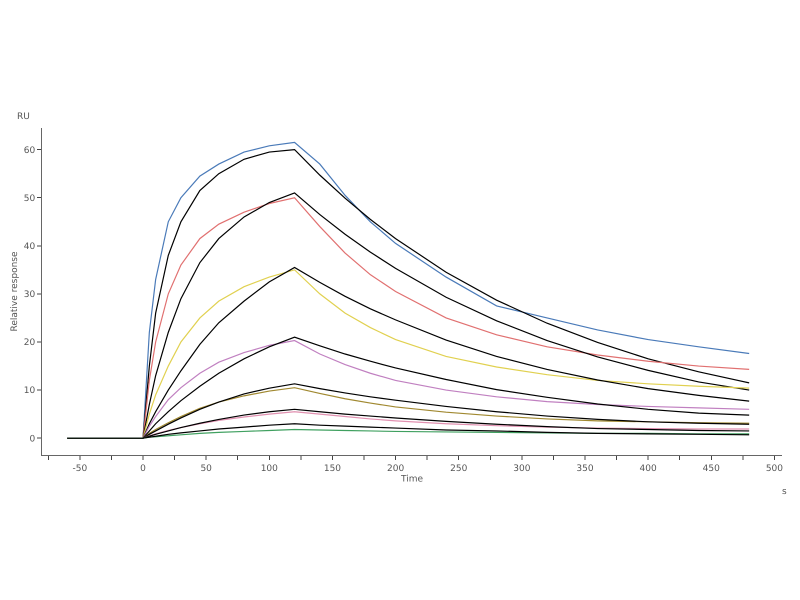  I want to click on x-tick-label: 200, so click(395, 469).